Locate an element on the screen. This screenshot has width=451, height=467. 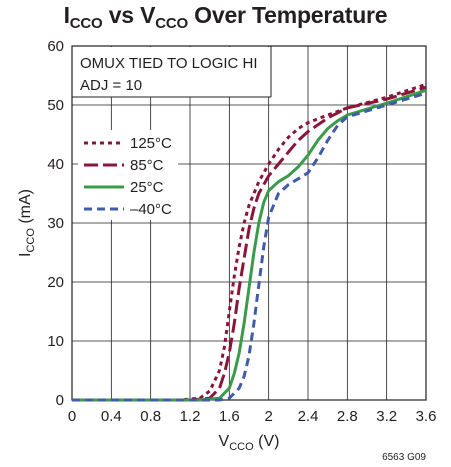
chart-title: ICCO vs VCCO Over Temperature is located at coordinates (225, 17).